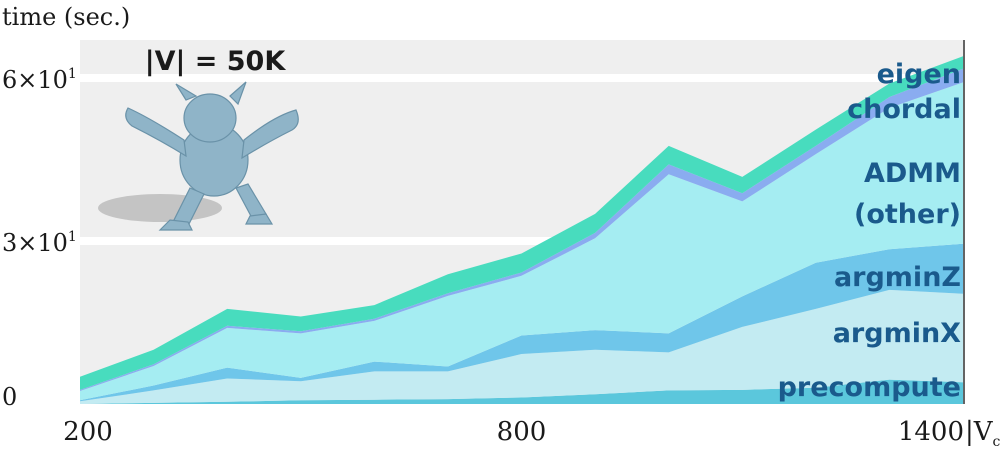  Describe the element at coordinates (216, 61) in the screenshot. I see `chart-title: |V| = 50K` at that location.